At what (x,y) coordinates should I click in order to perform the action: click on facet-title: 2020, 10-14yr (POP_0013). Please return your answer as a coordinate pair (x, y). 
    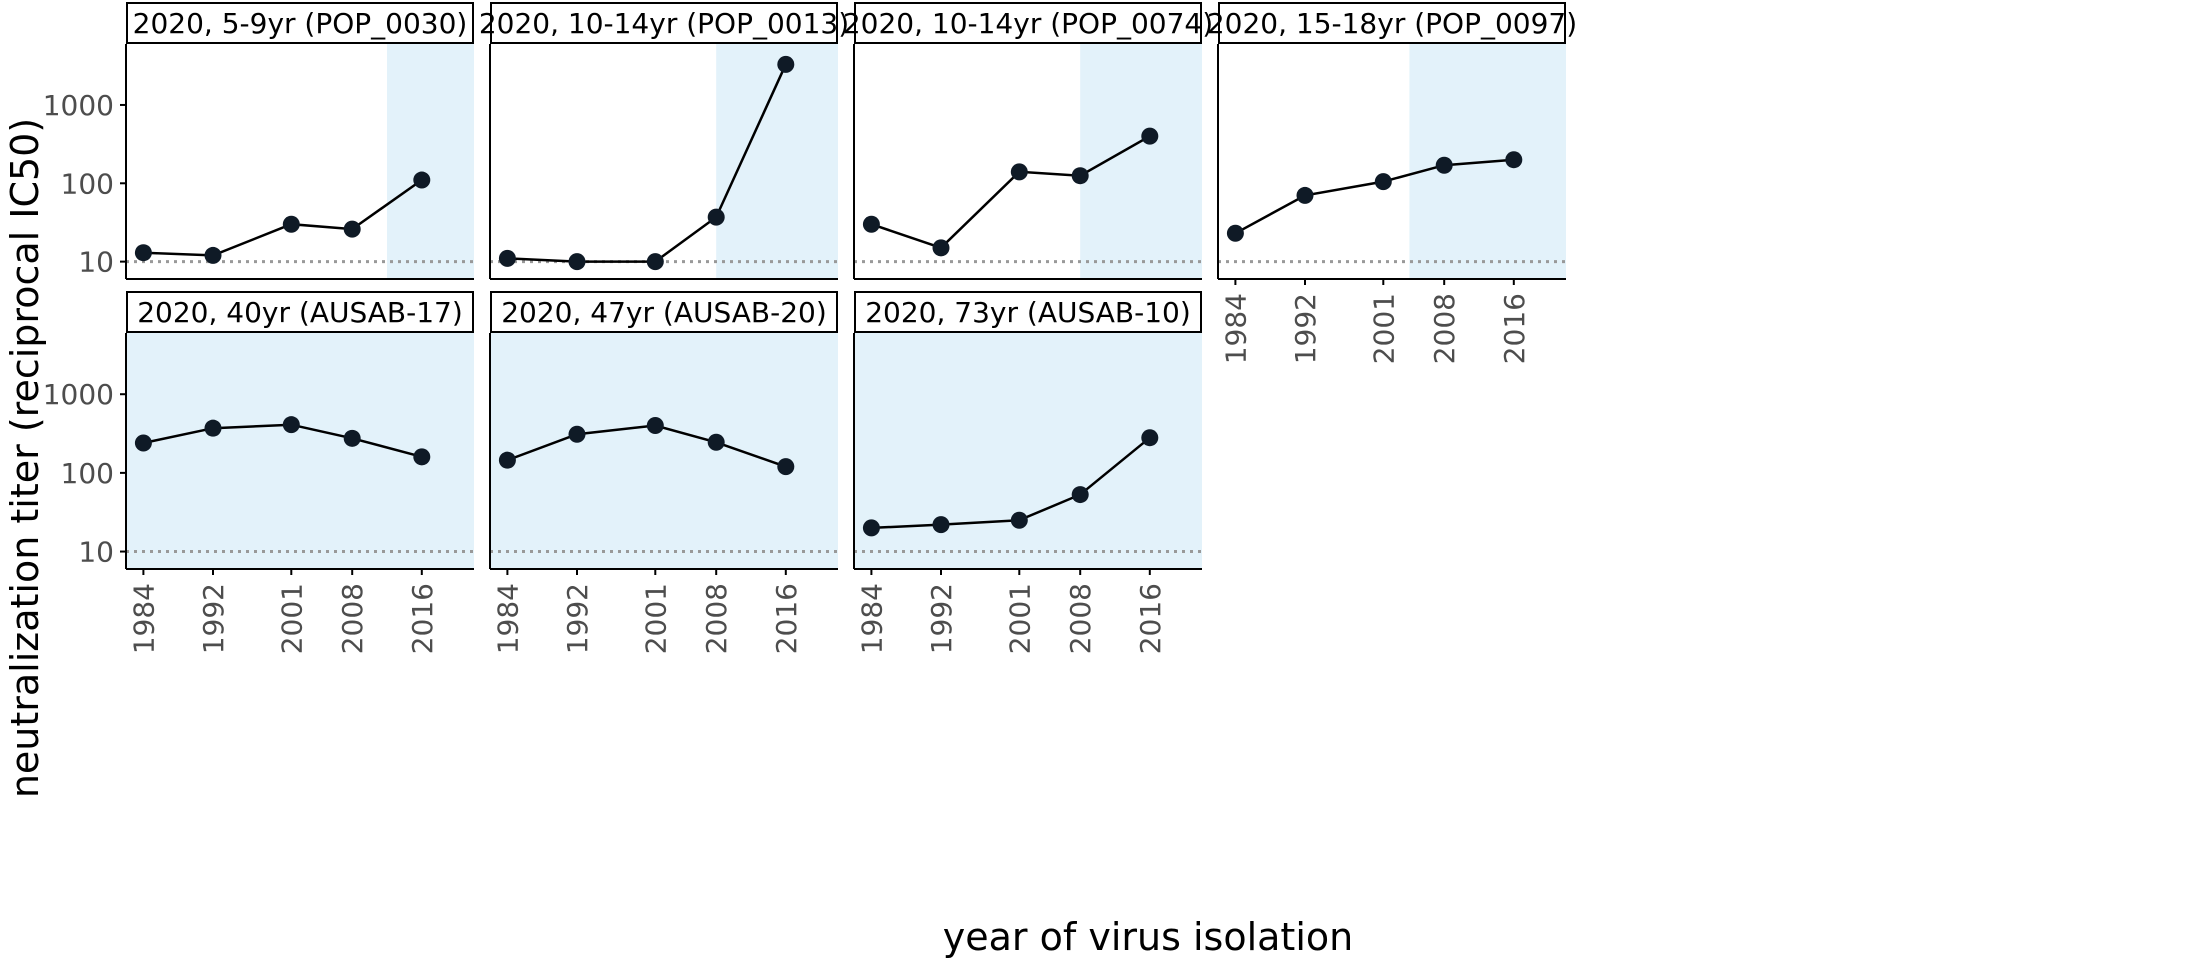
    Looking at the image, I should click on (664, 23).